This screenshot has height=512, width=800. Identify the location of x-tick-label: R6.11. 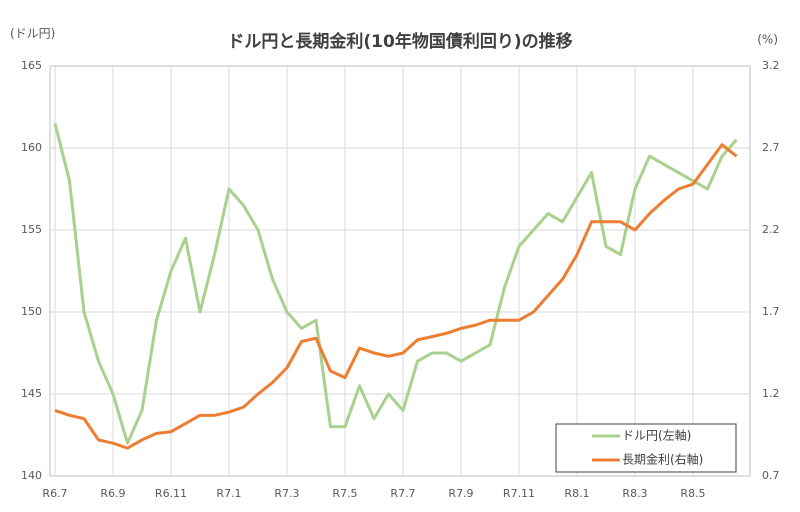
(171, 493).